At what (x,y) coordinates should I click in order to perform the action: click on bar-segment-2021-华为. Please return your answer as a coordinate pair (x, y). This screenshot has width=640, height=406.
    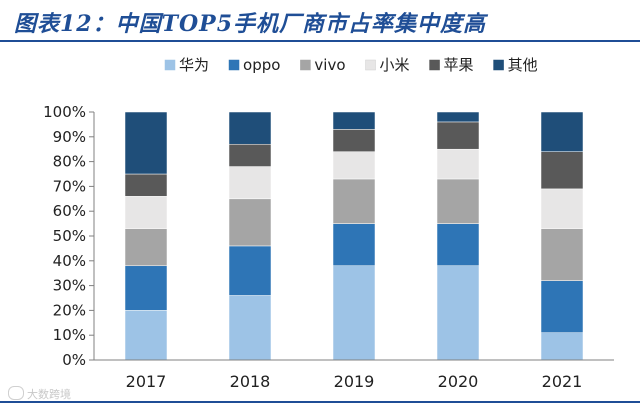
    Looking at the image, I should click on (562, 346).